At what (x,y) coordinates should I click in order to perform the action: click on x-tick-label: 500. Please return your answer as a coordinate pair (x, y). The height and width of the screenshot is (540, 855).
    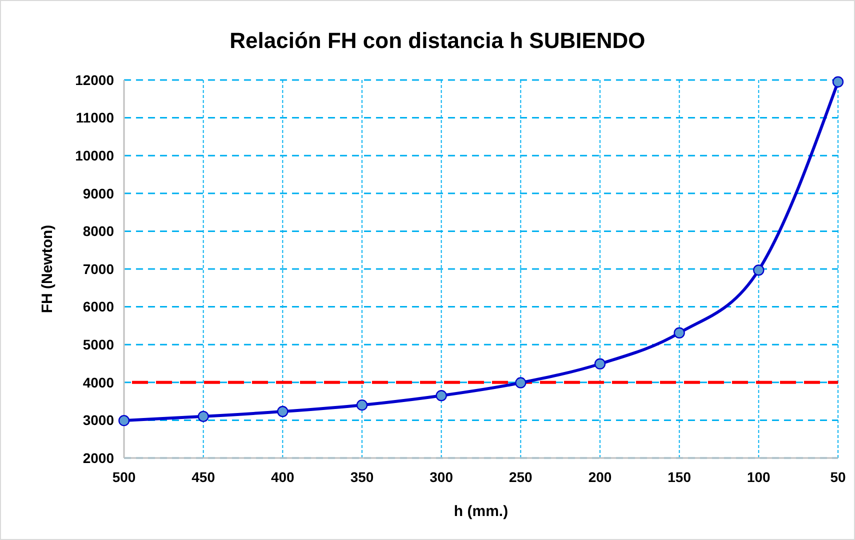
    Looking at the image, I should click on (124, 477).